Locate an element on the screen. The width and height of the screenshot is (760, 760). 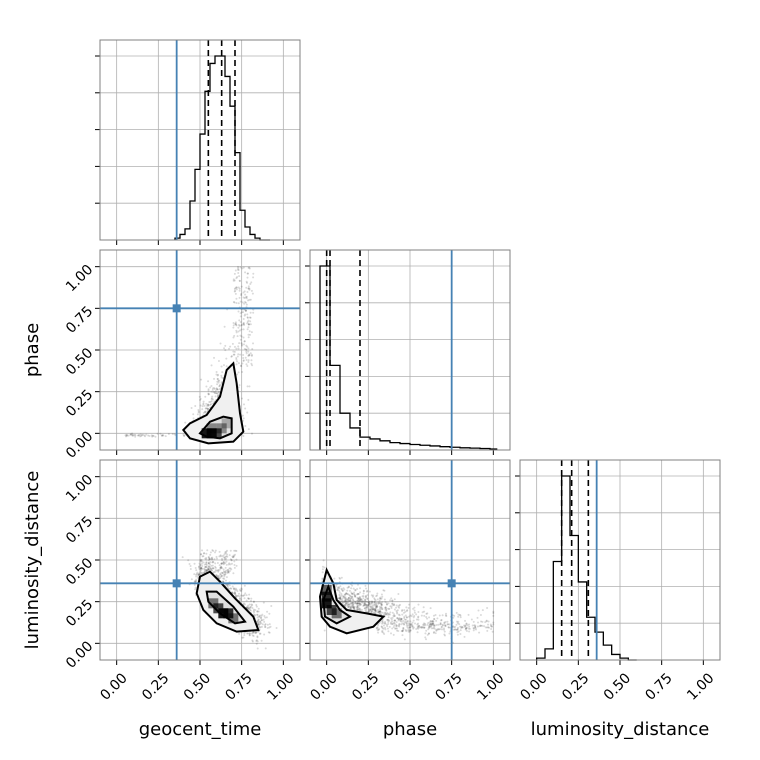
histogram-luminosity_distance is located at coordinates (586, 568).